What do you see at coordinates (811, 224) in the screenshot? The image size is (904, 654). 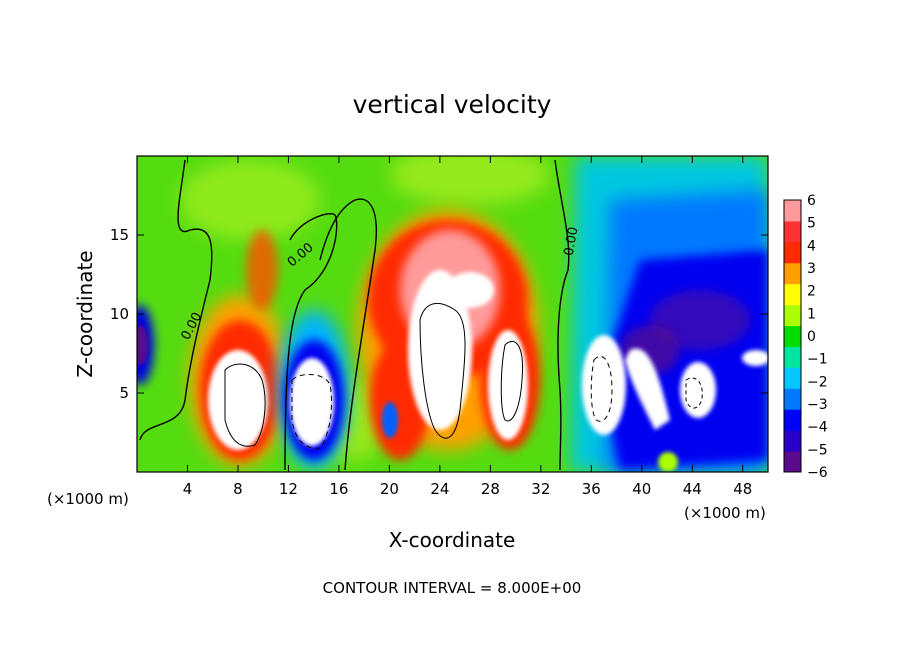 I see `colorbar-label: 5` at bounding box center [811, 224].